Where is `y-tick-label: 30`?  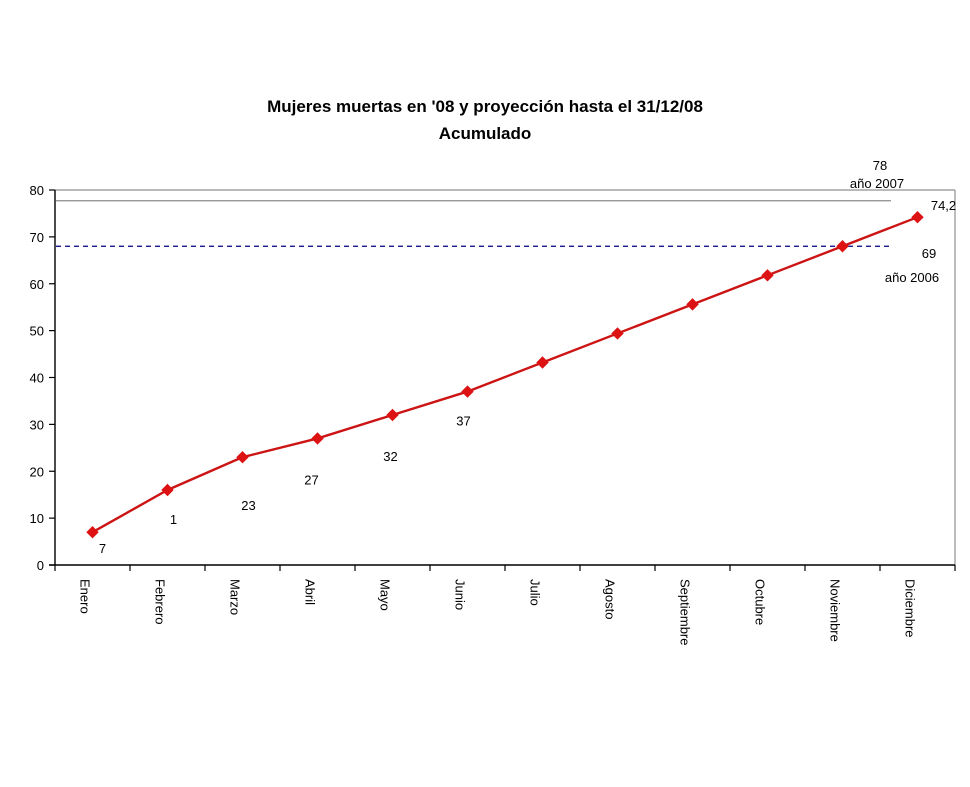 y-tick-label: 30 is located at coordinates (37, 424).